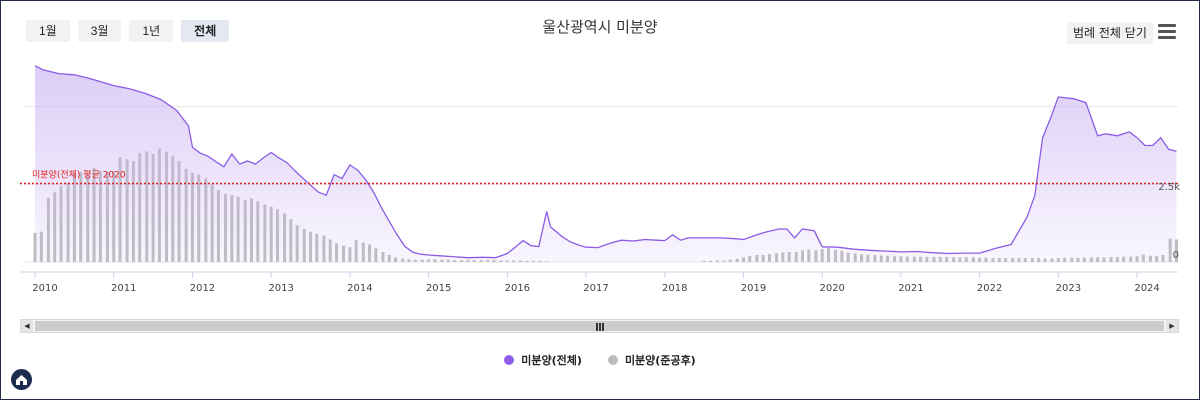 The height and width of the screenshot is (400, 1200). What do you see at coordinates (1172, 326) in the screenshot?
I see `scroll-right-arrow-icon: ▶` at bounding box center [1172, 326].